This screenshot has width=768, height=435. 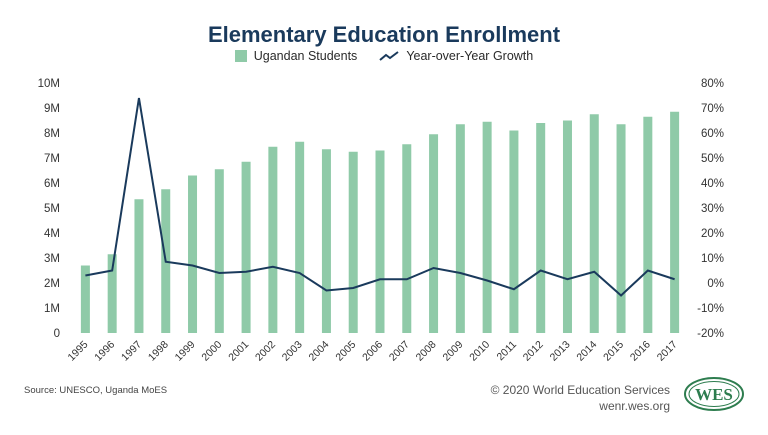 What do you see at coordinates (380, 241) in the screenshot?
I see `bar-2006` at bounding box center [380, 241].